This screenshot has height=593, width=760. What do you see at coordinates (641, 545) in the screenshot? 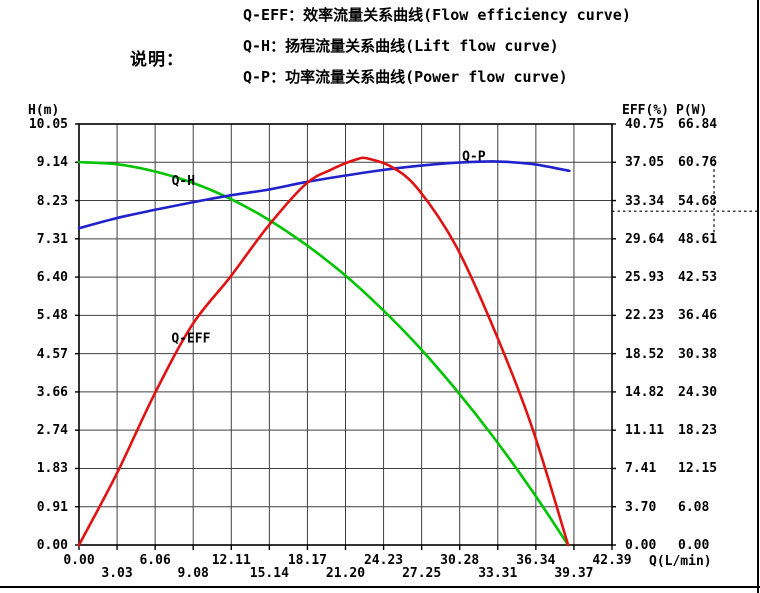
I see `y-right-eff-tick-label: 0.00` at bounding box center [641, 545].